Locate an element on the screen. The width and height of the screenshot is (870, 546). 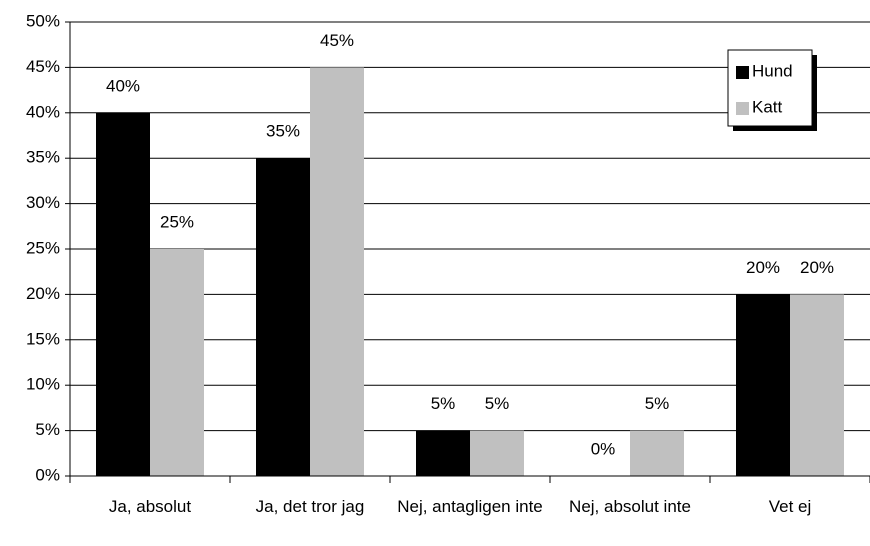
data-label: 45% is located at coordinates (337, 40).